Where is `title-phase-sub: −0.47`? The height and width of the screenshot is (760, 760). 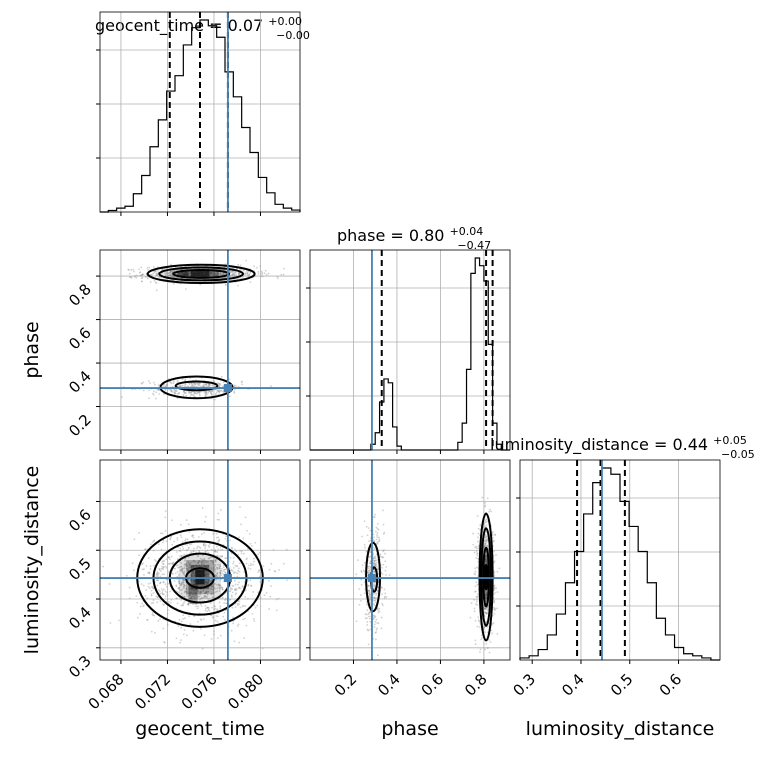
title-phase-sub: −0.47 is located at coordinates (474, 245).